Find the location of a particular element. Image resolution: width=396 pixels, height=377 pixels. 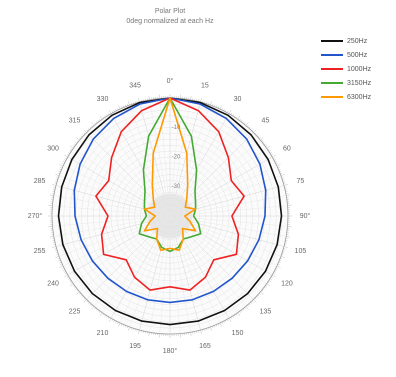

angle-tick-label: 60 is located at coordinates (287, 148).